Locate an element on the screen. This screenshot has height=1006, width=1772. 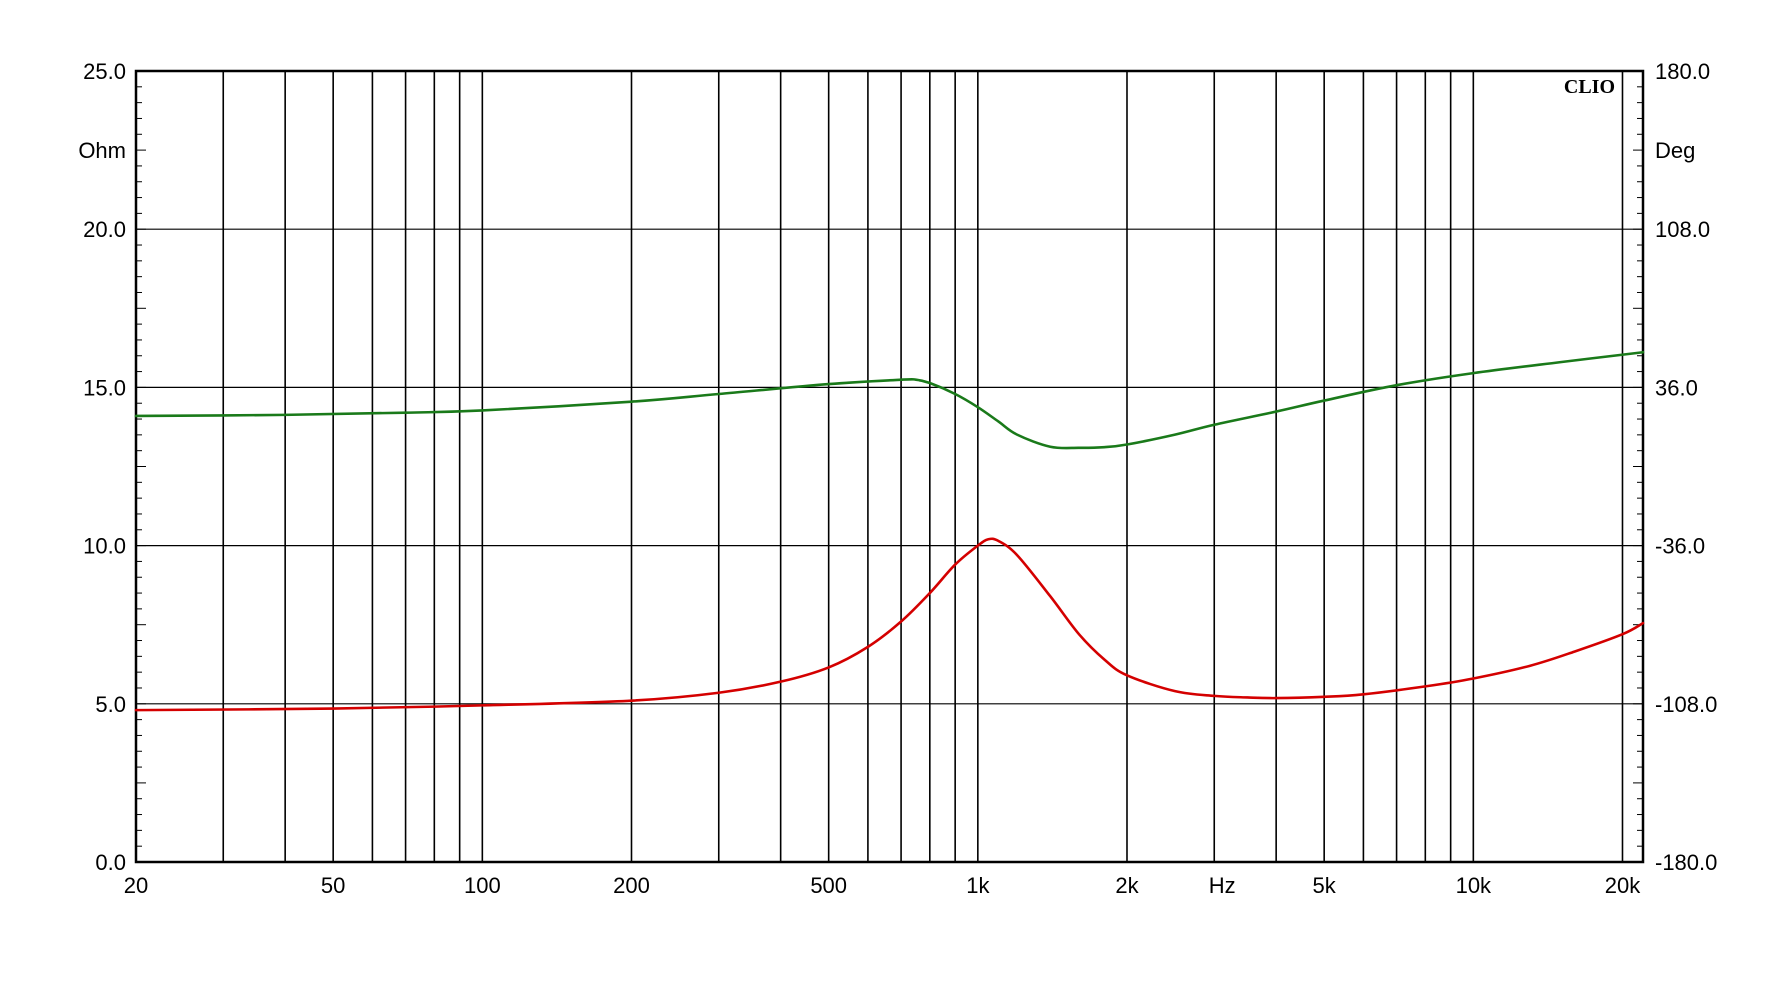
y-left-tick-label: 10.0 is located at coordinates (104, 546).